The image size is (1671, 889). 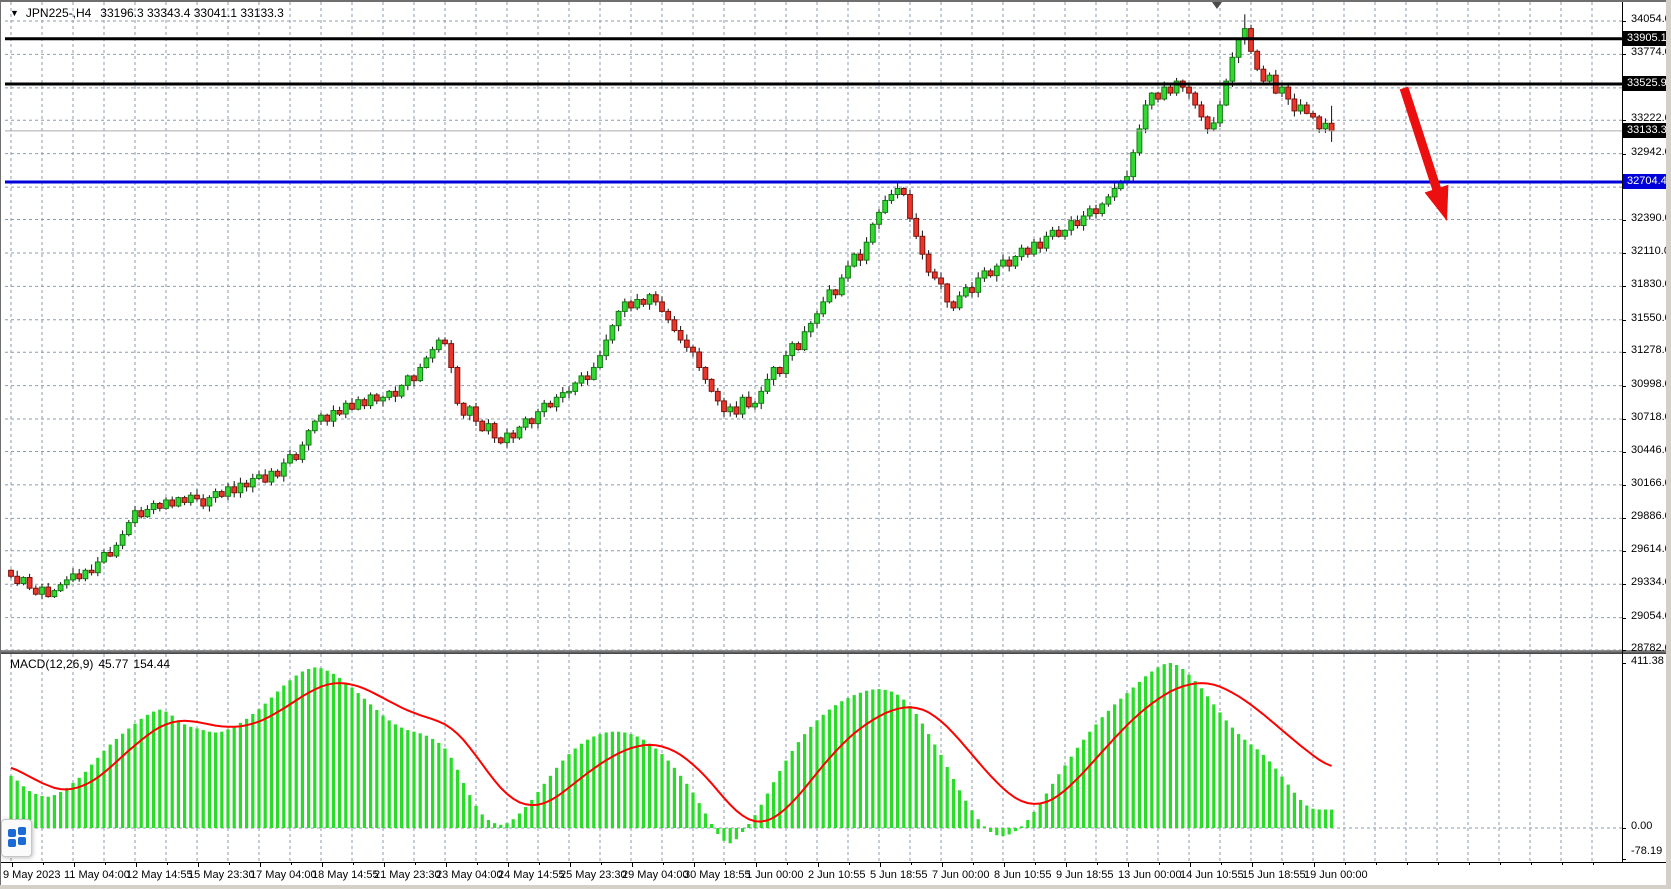 What do you see at coordinates (1622, 432) in the screenshot?
I see `price-axis-border` at bounding box center [1622, 432].